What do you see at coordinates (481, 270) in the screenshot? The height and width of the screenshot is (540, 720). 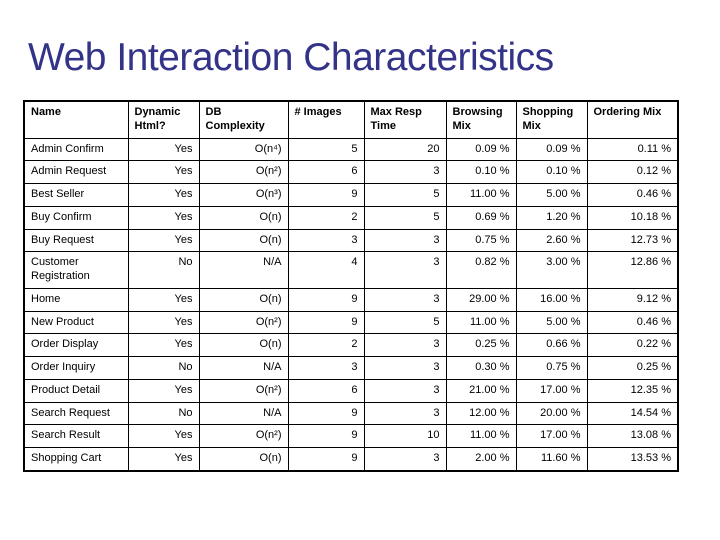 I see `cell-browsing-mix: 0.82 %` at bounding box center [481, 270].